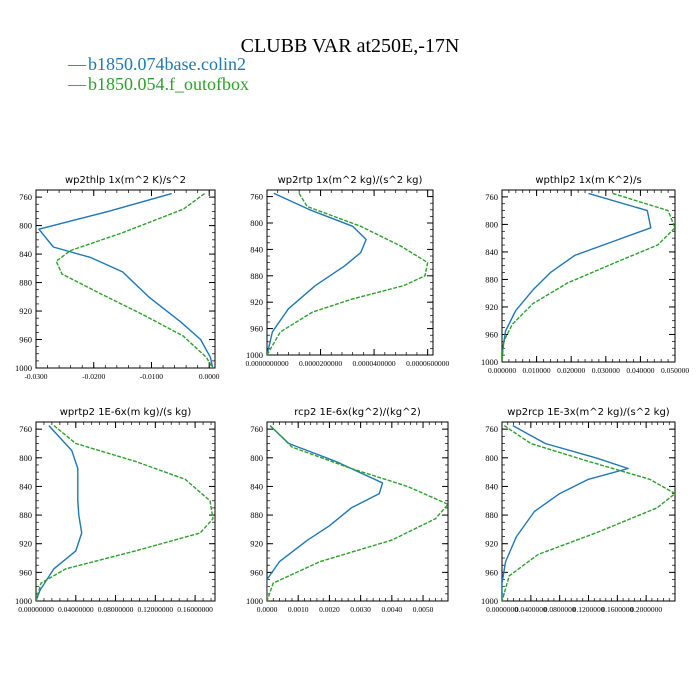 This screenshot has width=700, height=700. What do you see at coordinates (36, 609) in the screenshot?
I see `x-tick-label: 0.00000000` at bounding box center [36, 609].